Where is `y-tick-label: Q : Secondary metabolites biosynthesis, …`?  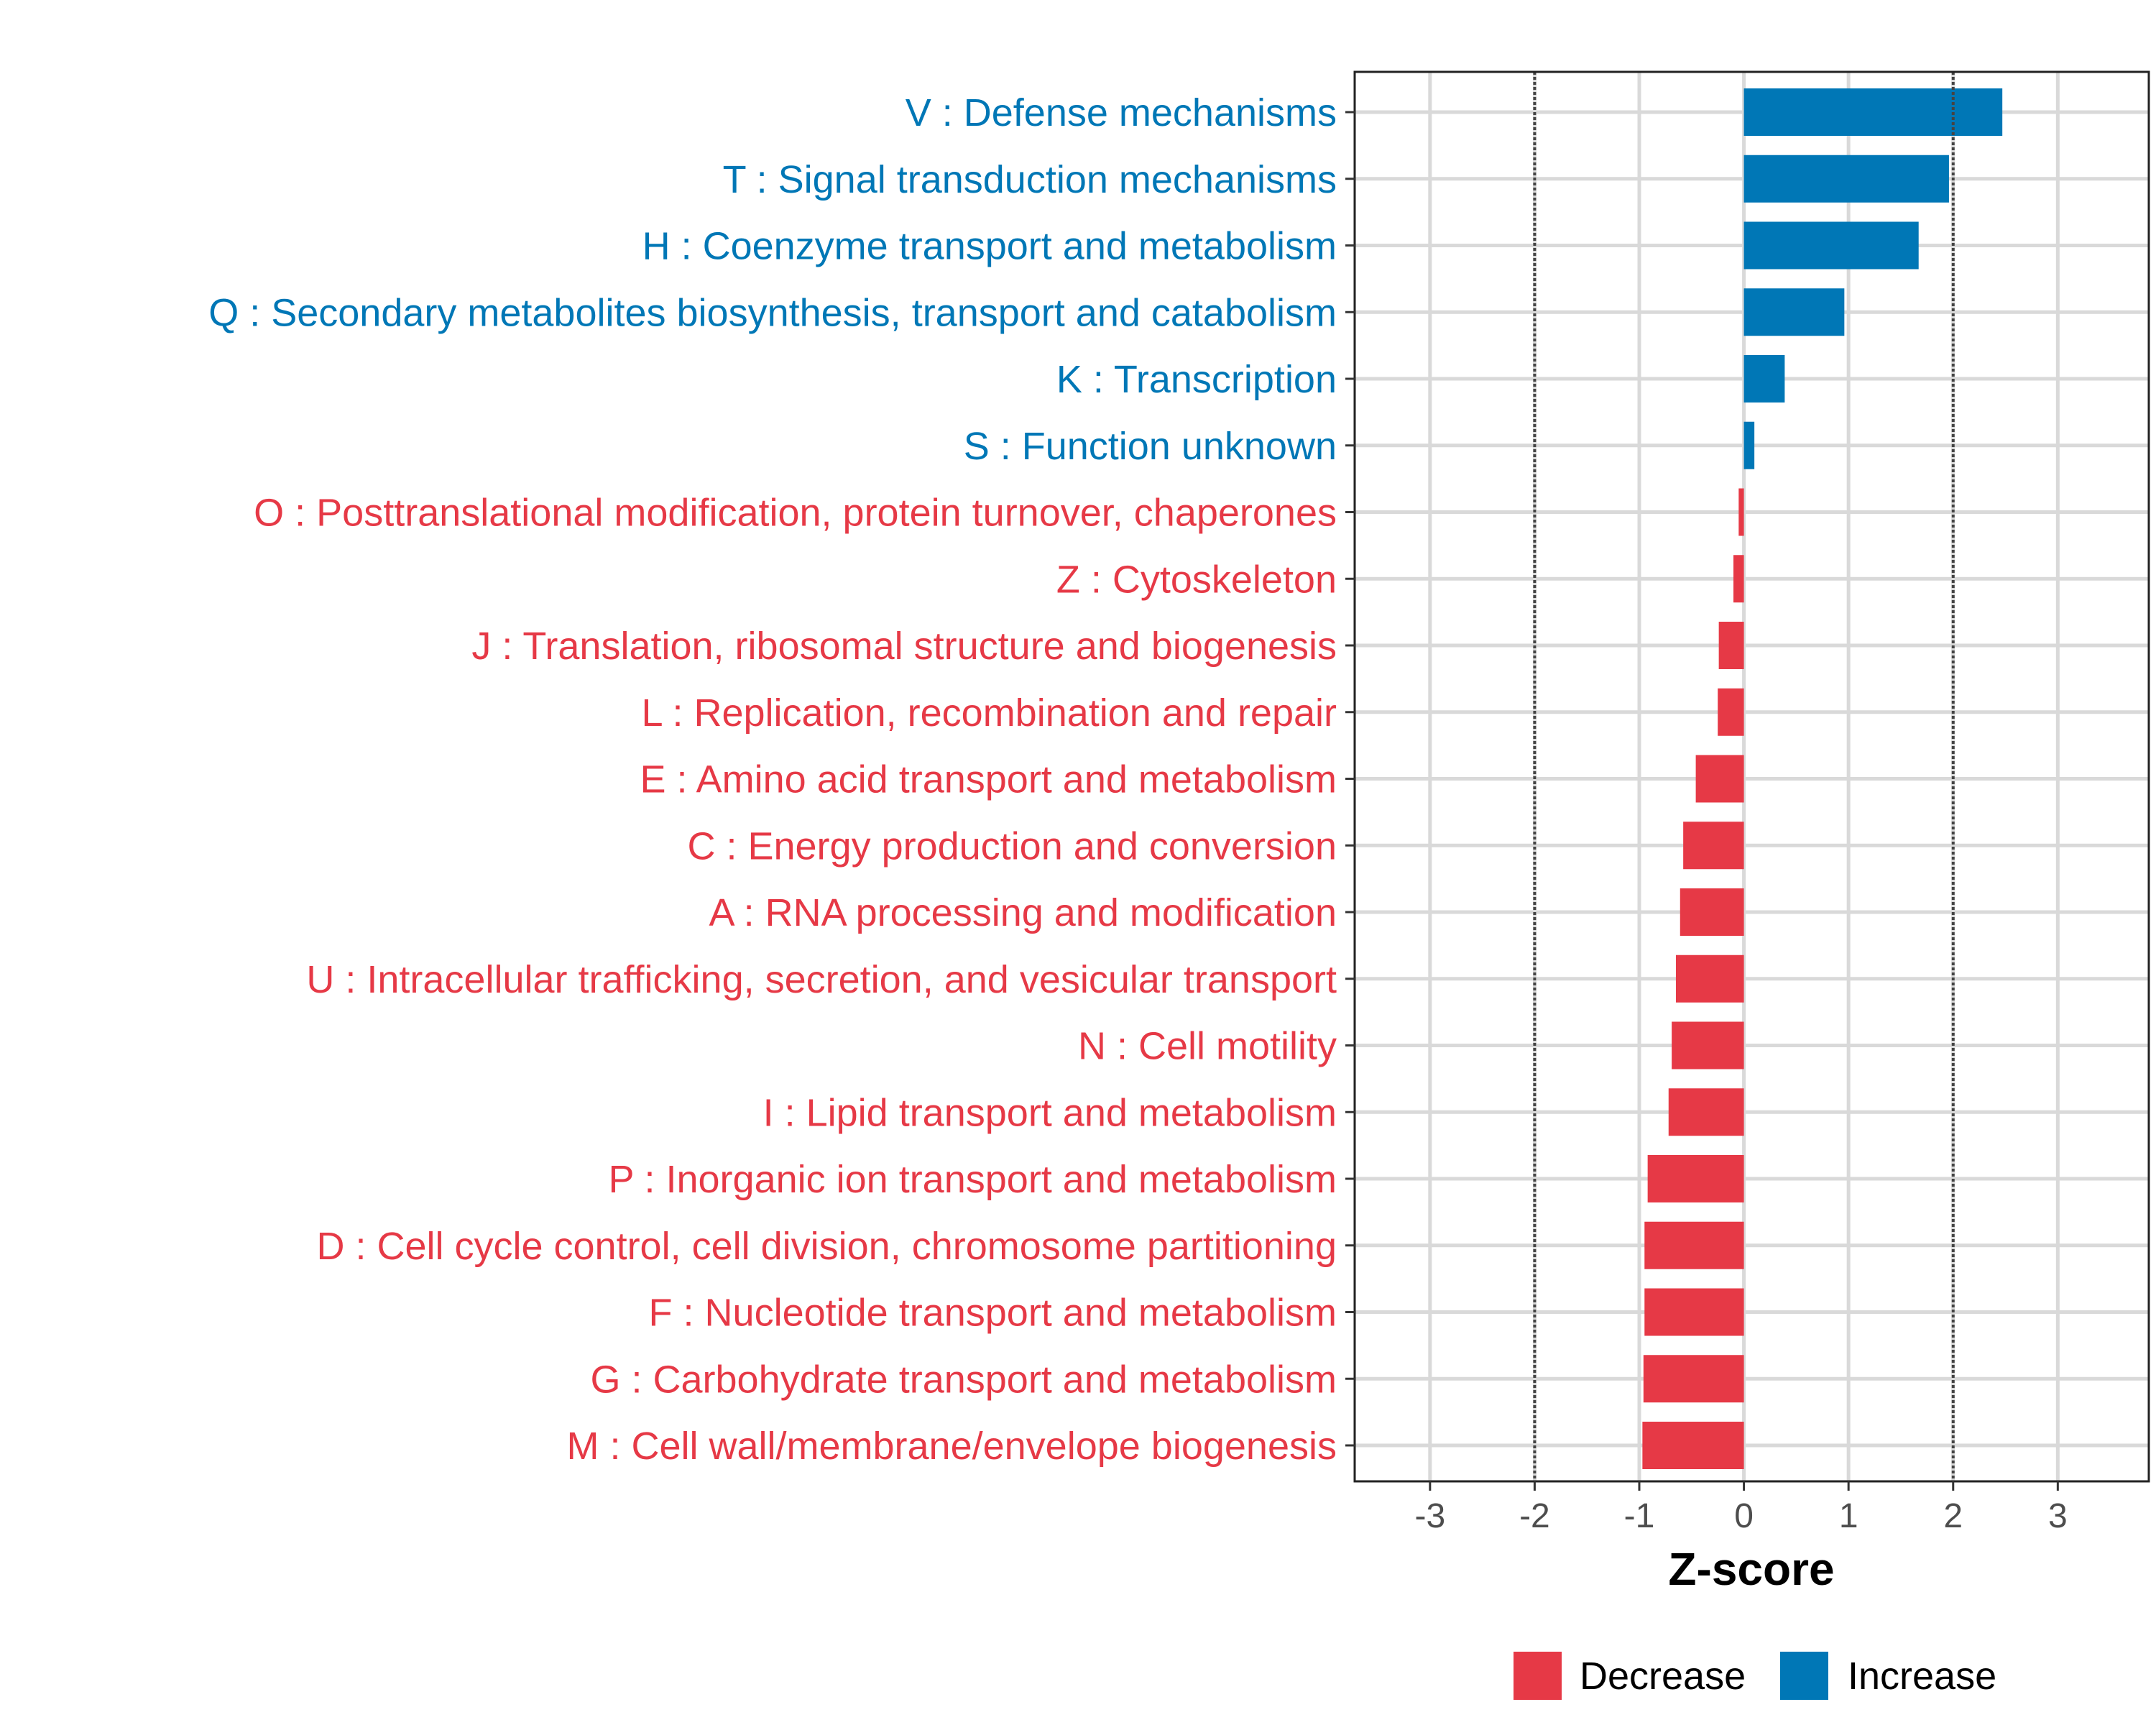
y-tick-label: Q : Secondary metabolites biosynthesis, … is located at coordinates (772, 312).